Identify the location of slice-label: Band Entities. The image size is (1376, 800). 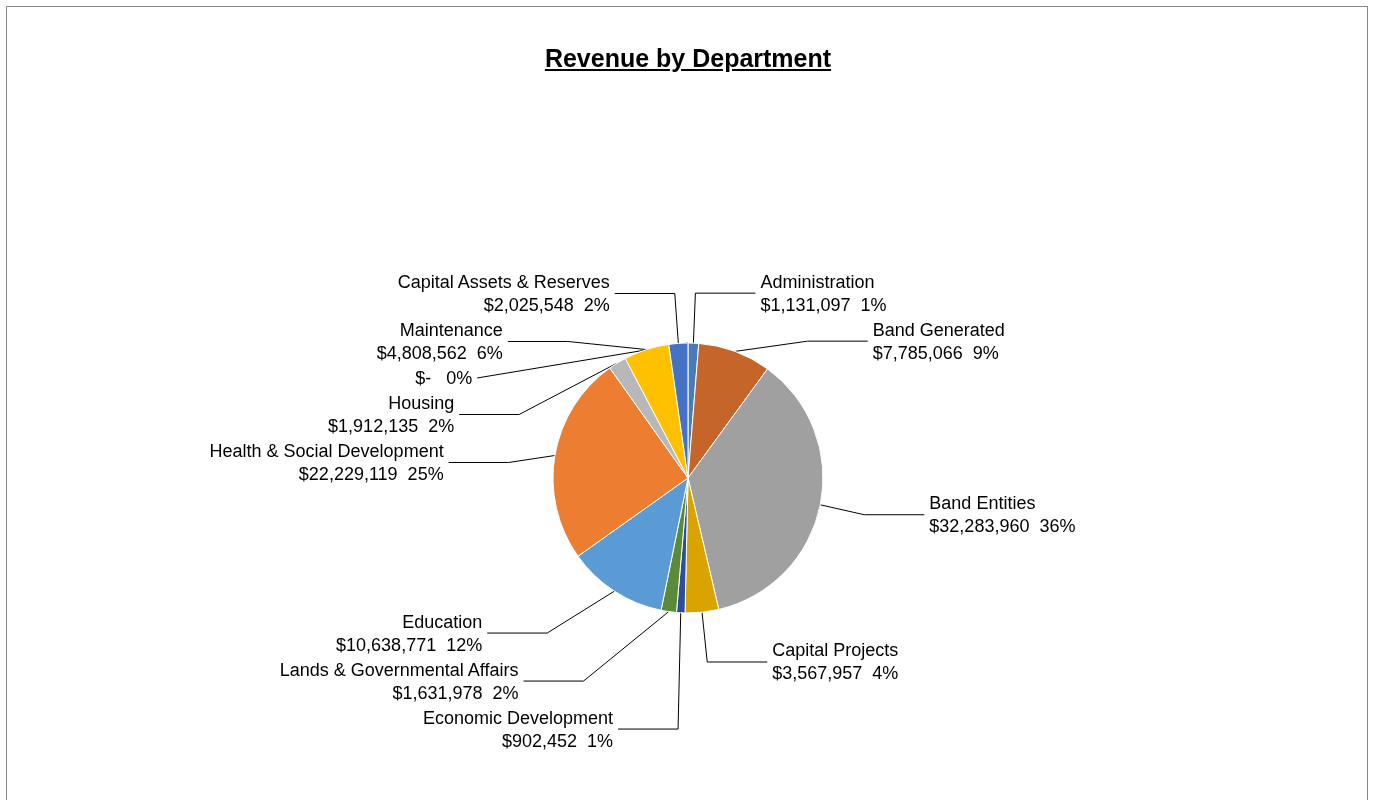
(982, 503).